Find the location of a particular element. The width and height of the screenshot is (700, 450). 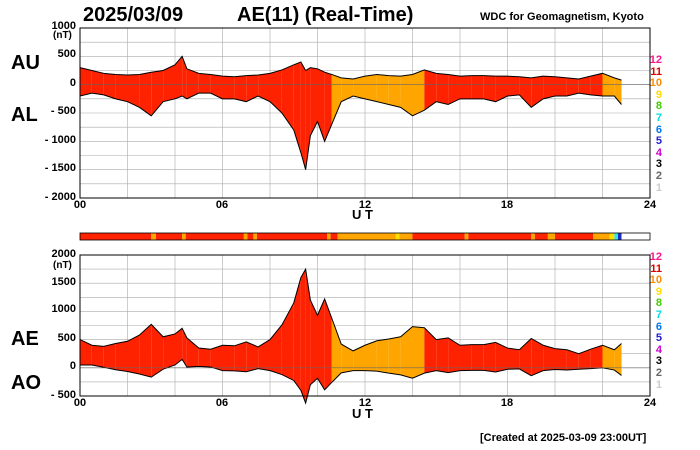

top-x-tick: 12 is located at coordinates (365, 205).